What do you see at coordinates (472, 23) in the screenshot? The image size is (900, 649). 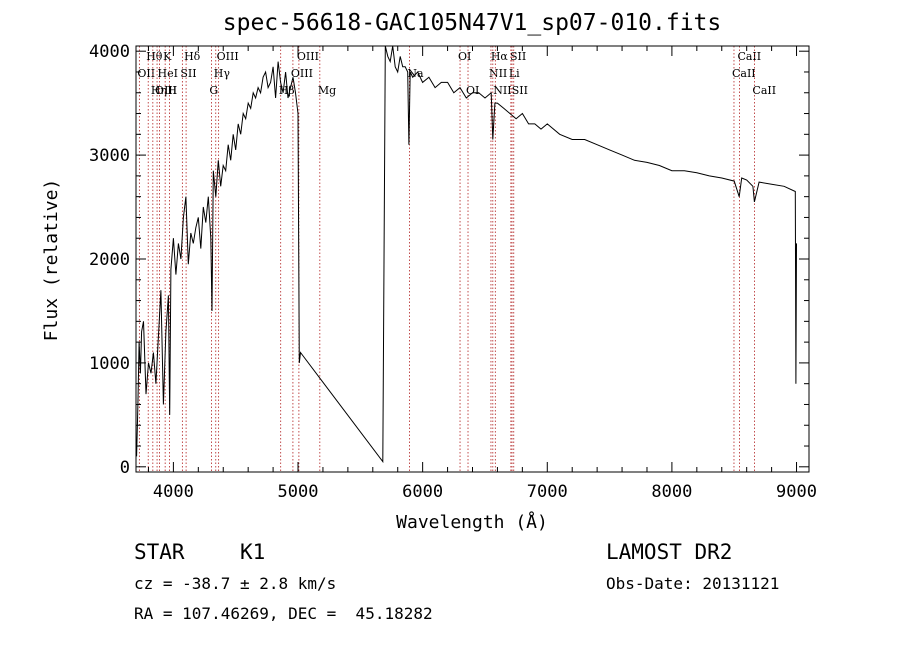 I see `chart-title: spec-56618-GAC105N47V1_sp07-010.fits` at bounding box center [472, 23].